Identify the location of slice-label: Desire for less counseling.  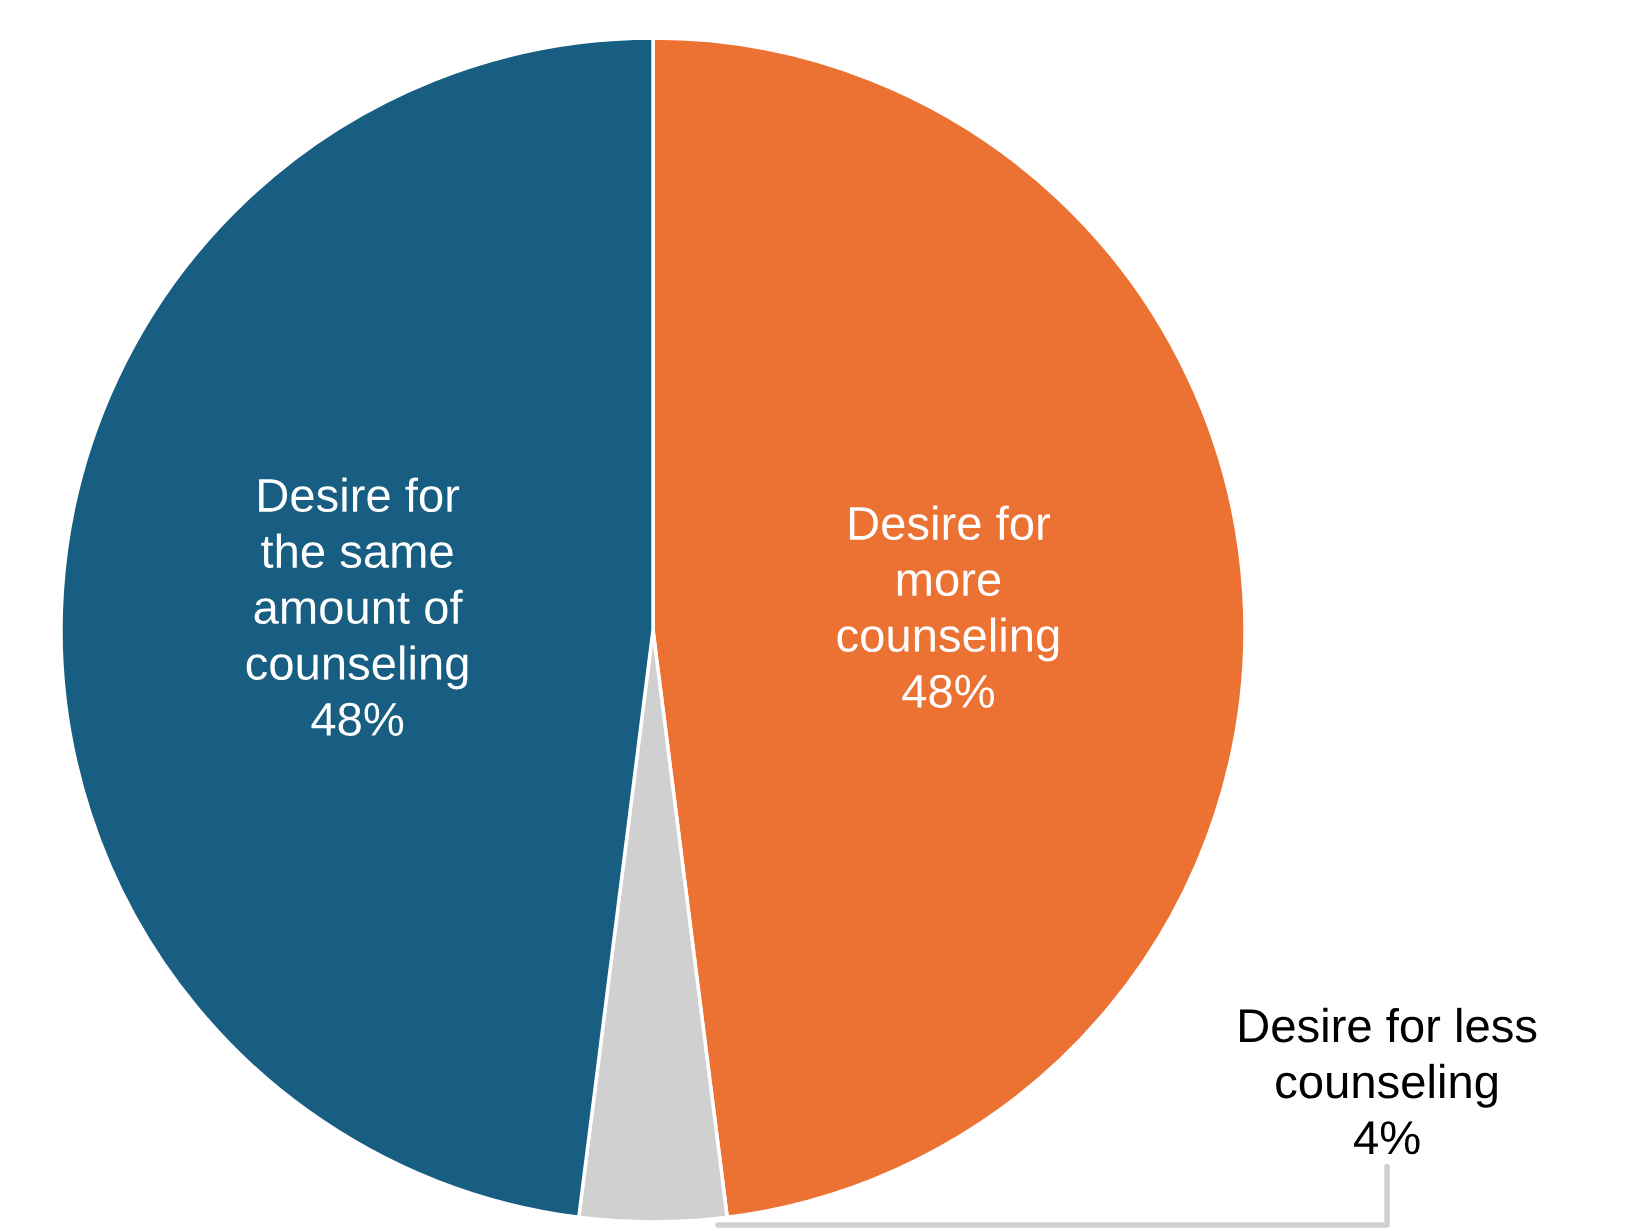
(1388, 1057).